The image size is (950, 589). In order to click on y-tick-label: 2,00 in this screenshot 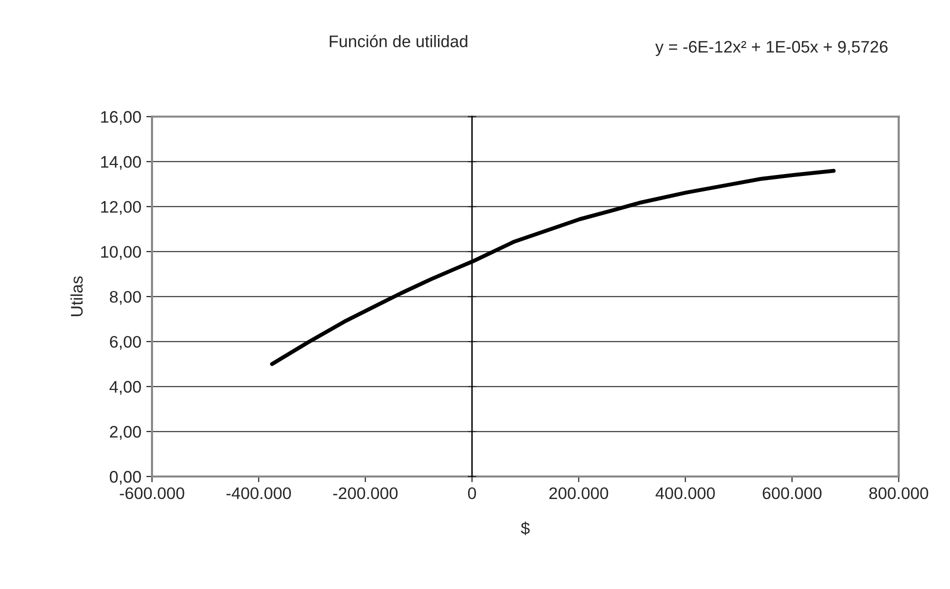, I will do `click(125, 433)`.